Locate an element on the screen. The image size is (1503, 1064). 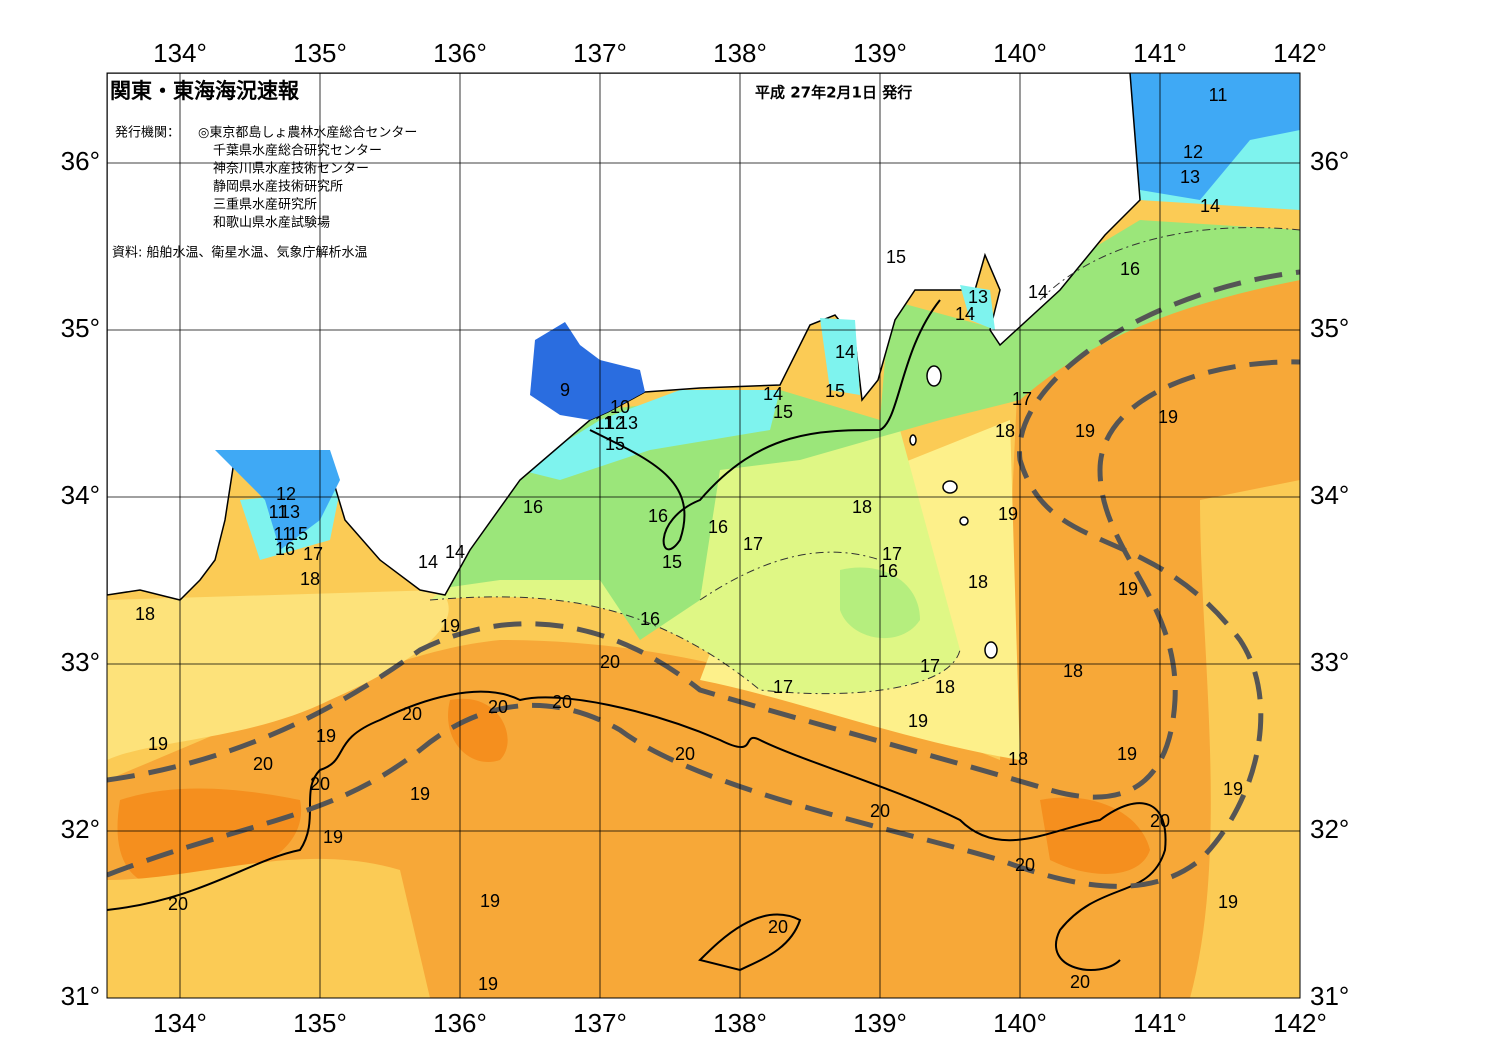
longitude-label-bottom: 136° is located at coordinates (460, 1023).